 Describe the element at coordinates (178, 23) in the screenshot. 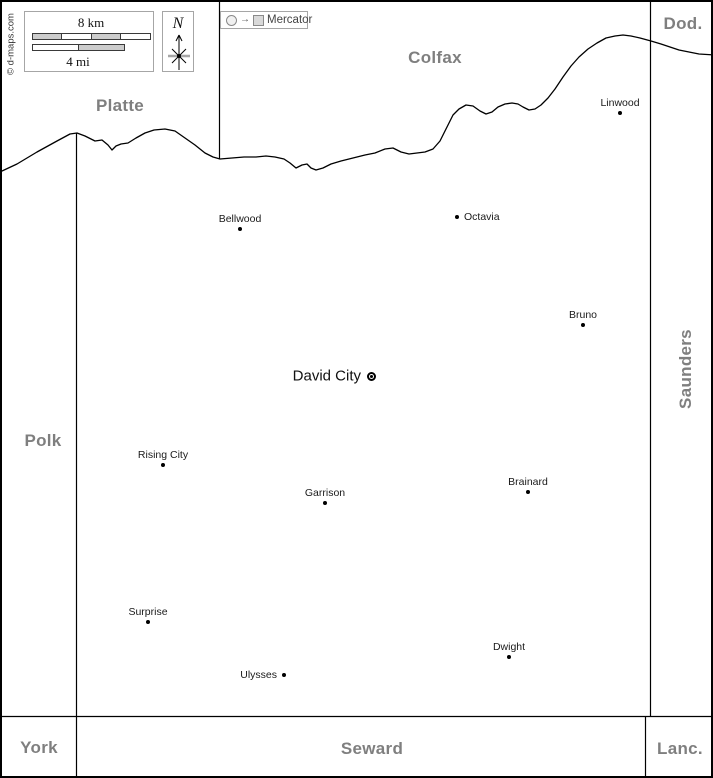

I see `north-label: N` at that location.